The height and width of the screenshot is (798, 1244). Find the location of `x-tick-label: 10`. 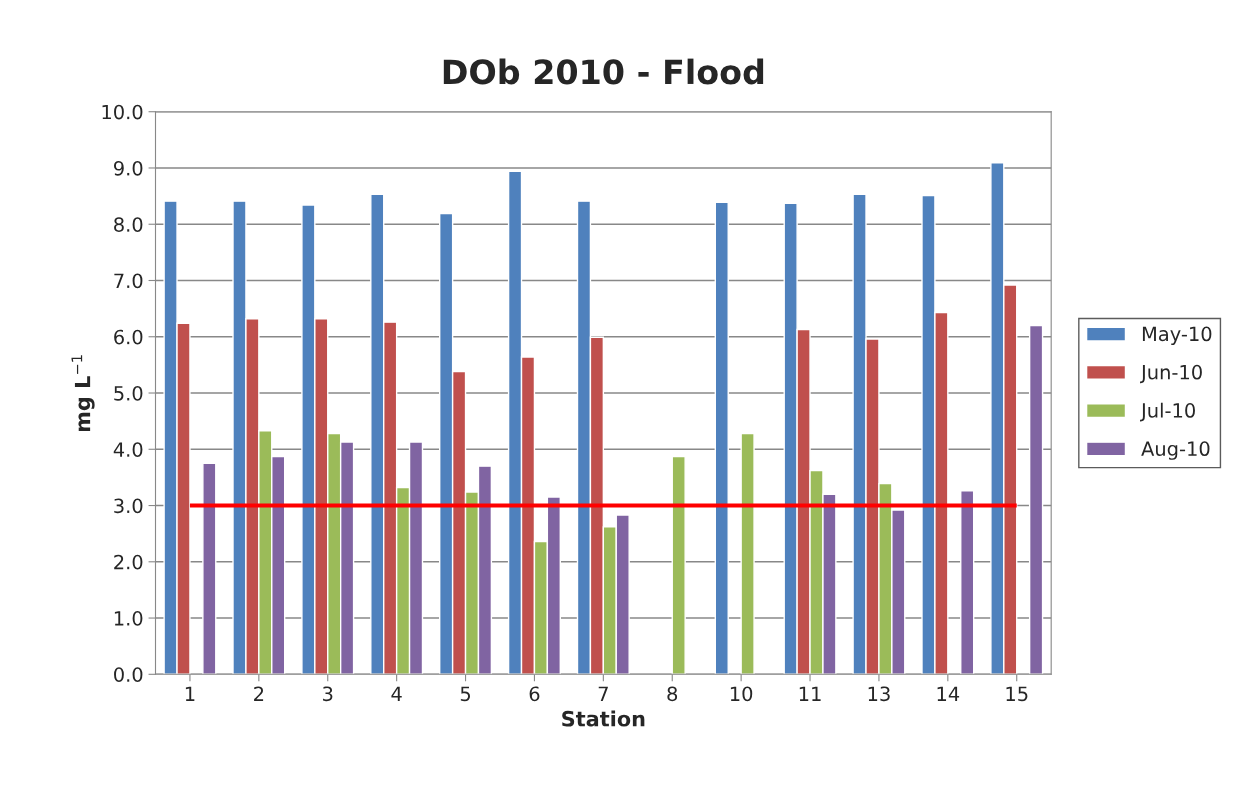

x-tick-label: 10 is located at coordinates (741, 694).